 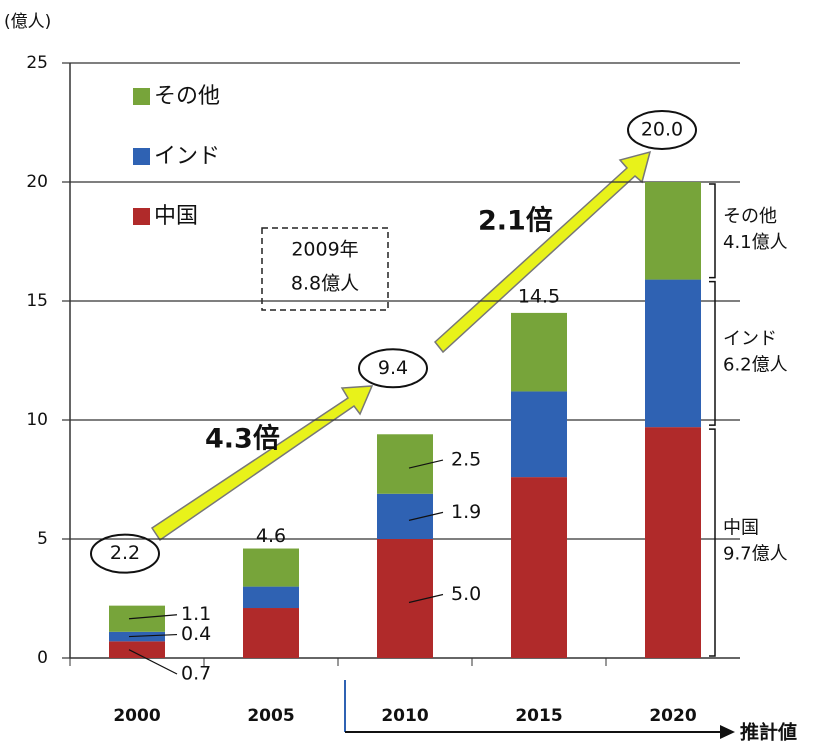 I want to click on forecast-label: 推計値, so click(x=768, y=732).